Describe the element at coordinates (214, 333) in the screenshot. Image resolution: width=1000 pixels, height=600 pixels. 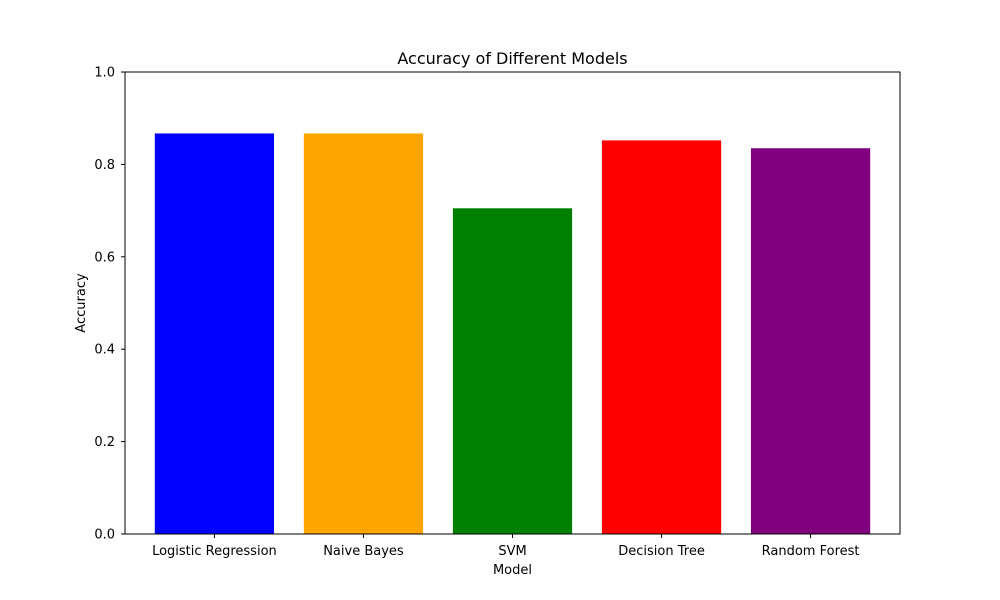
I see `bar-logistic-regression` at that location.